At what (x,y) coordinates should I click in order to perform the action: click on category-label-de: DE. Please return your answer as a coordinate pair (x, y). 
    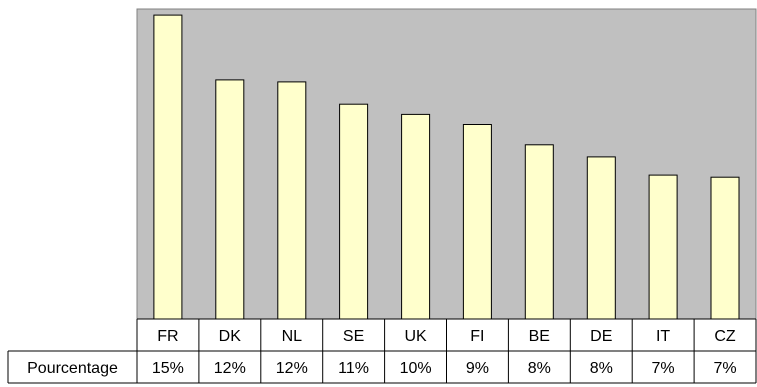
    Looking at the image, I should click on (601, 336).